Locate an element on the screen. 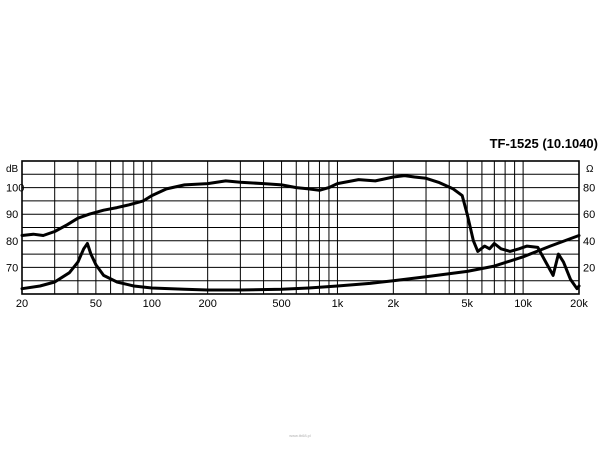 This screenshot has height=450, width=600. x-tick-label: 2k is located at coordinates (394, 304).